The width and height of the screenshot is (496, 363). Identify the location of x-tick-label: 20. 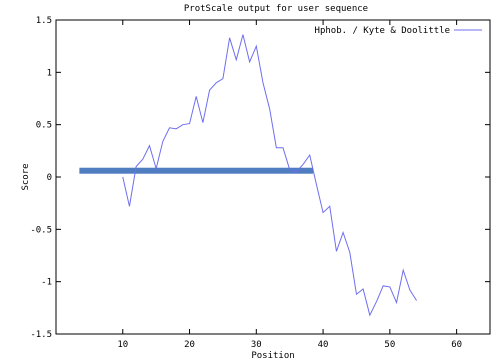
(189, 345).